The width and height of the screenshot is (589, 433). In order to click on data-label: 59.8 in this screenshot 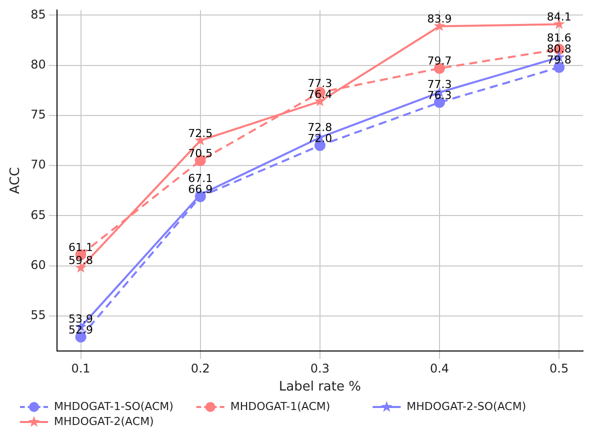, I will do `click(81, 261)`.